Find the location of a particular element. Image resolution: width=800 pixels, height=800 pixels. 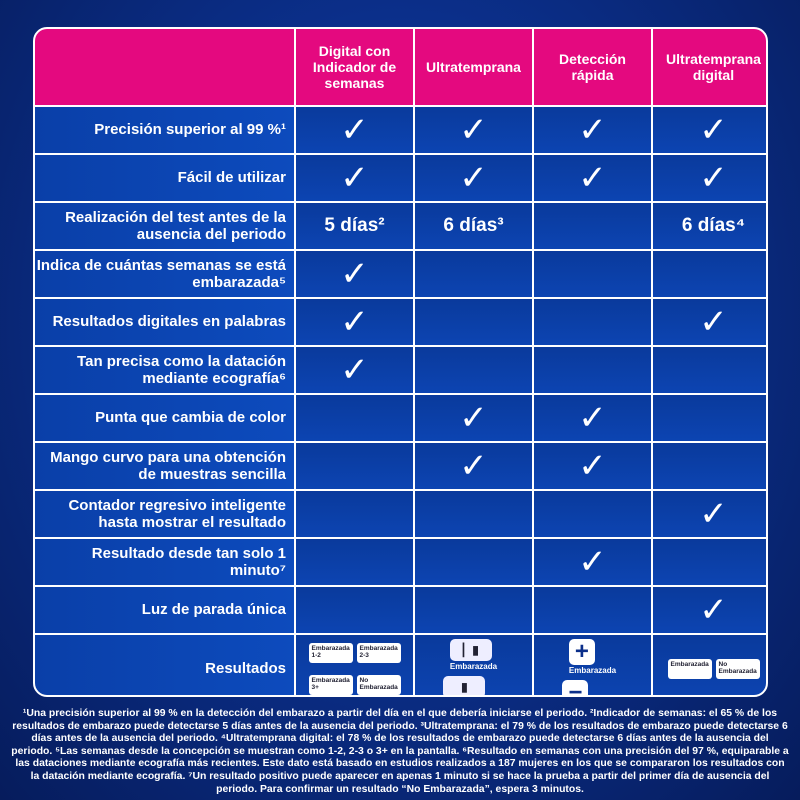

header-ultratemprana-digital: Ultratemprana digital is located at coordinates (709, 67).